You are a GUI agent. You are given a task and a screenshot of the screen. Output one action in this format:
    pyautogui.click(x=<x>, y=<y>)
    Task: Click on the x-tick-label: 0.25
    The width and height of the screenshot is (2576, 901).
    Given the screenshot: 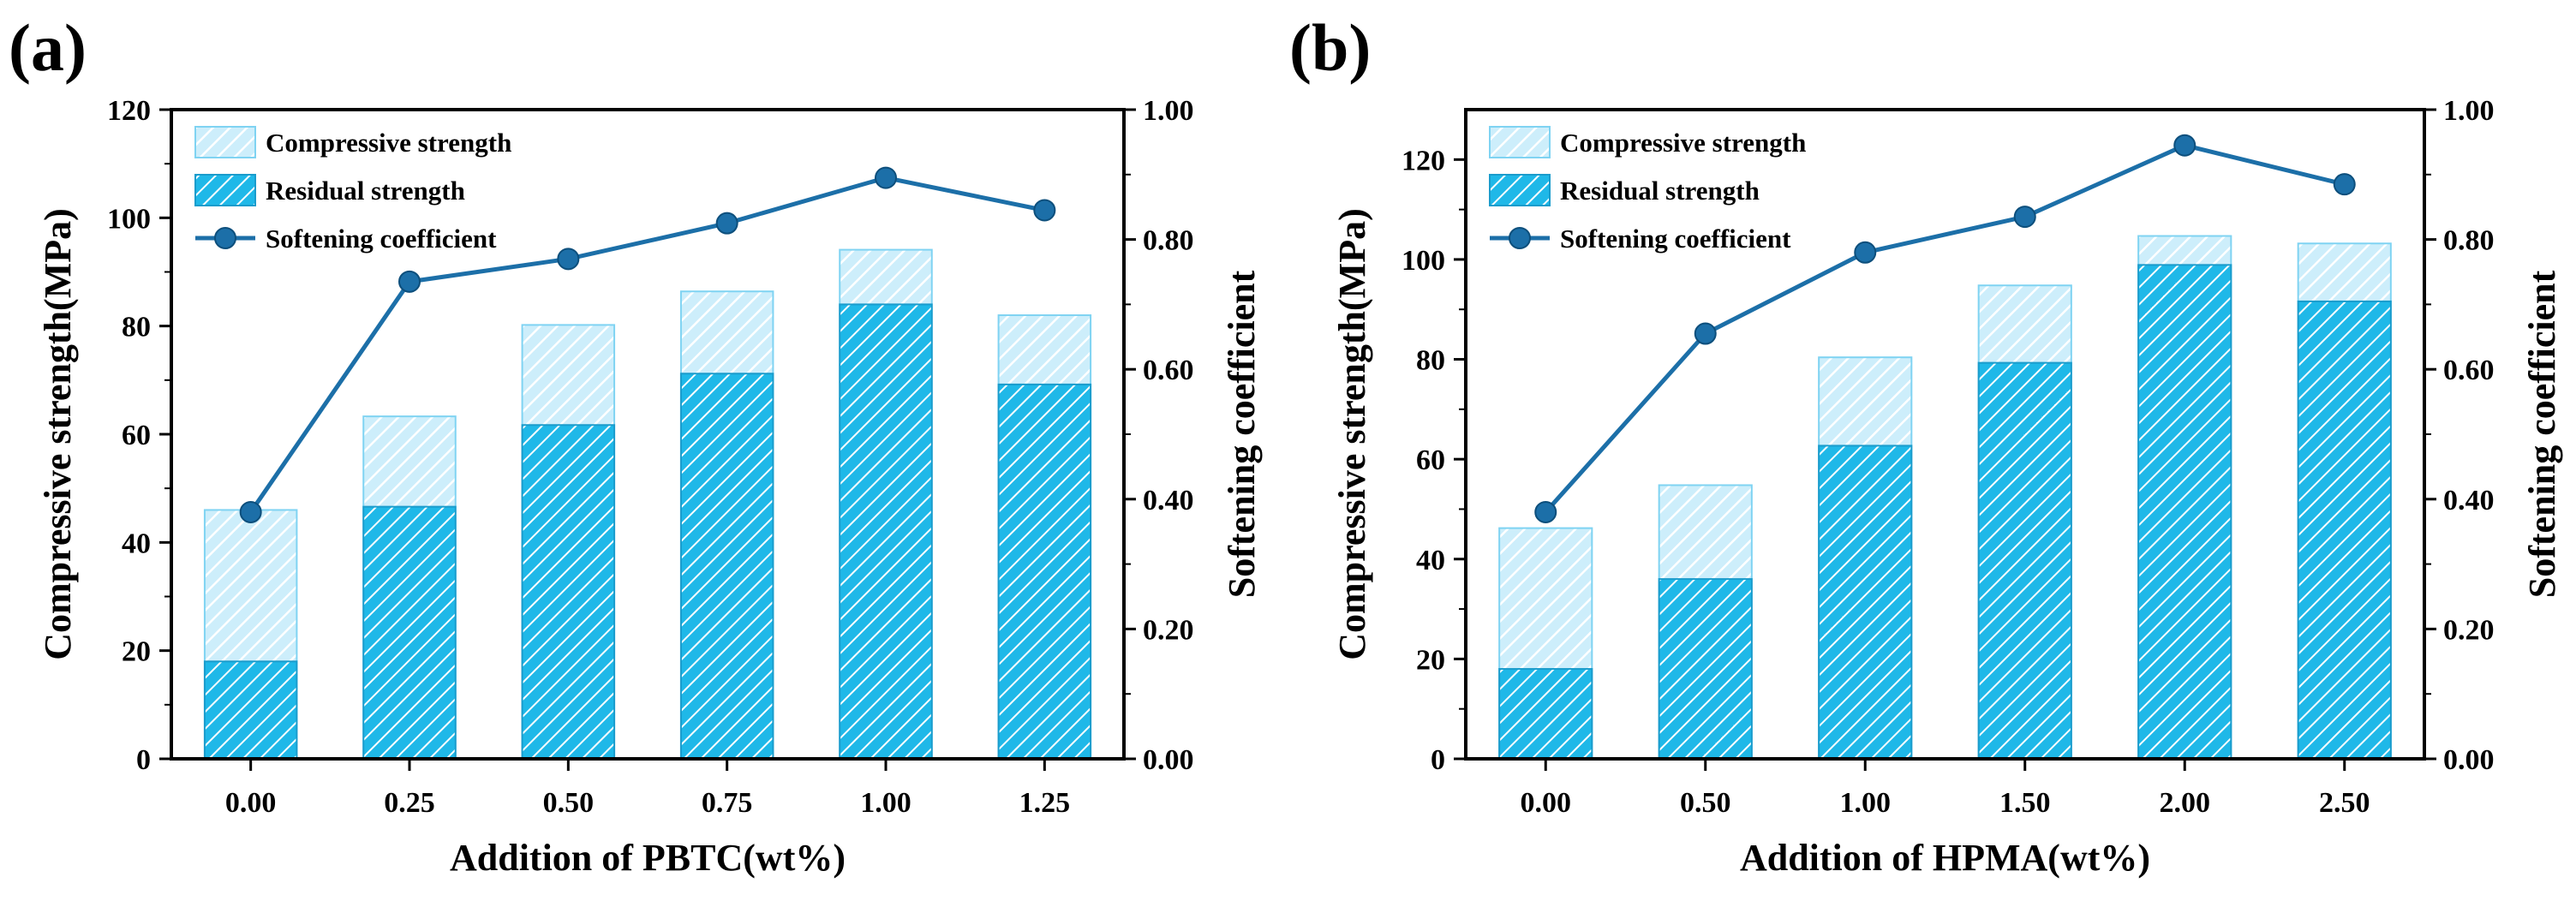 What is the action you would take?
    pyautogui.click(x=409, y=803)
    